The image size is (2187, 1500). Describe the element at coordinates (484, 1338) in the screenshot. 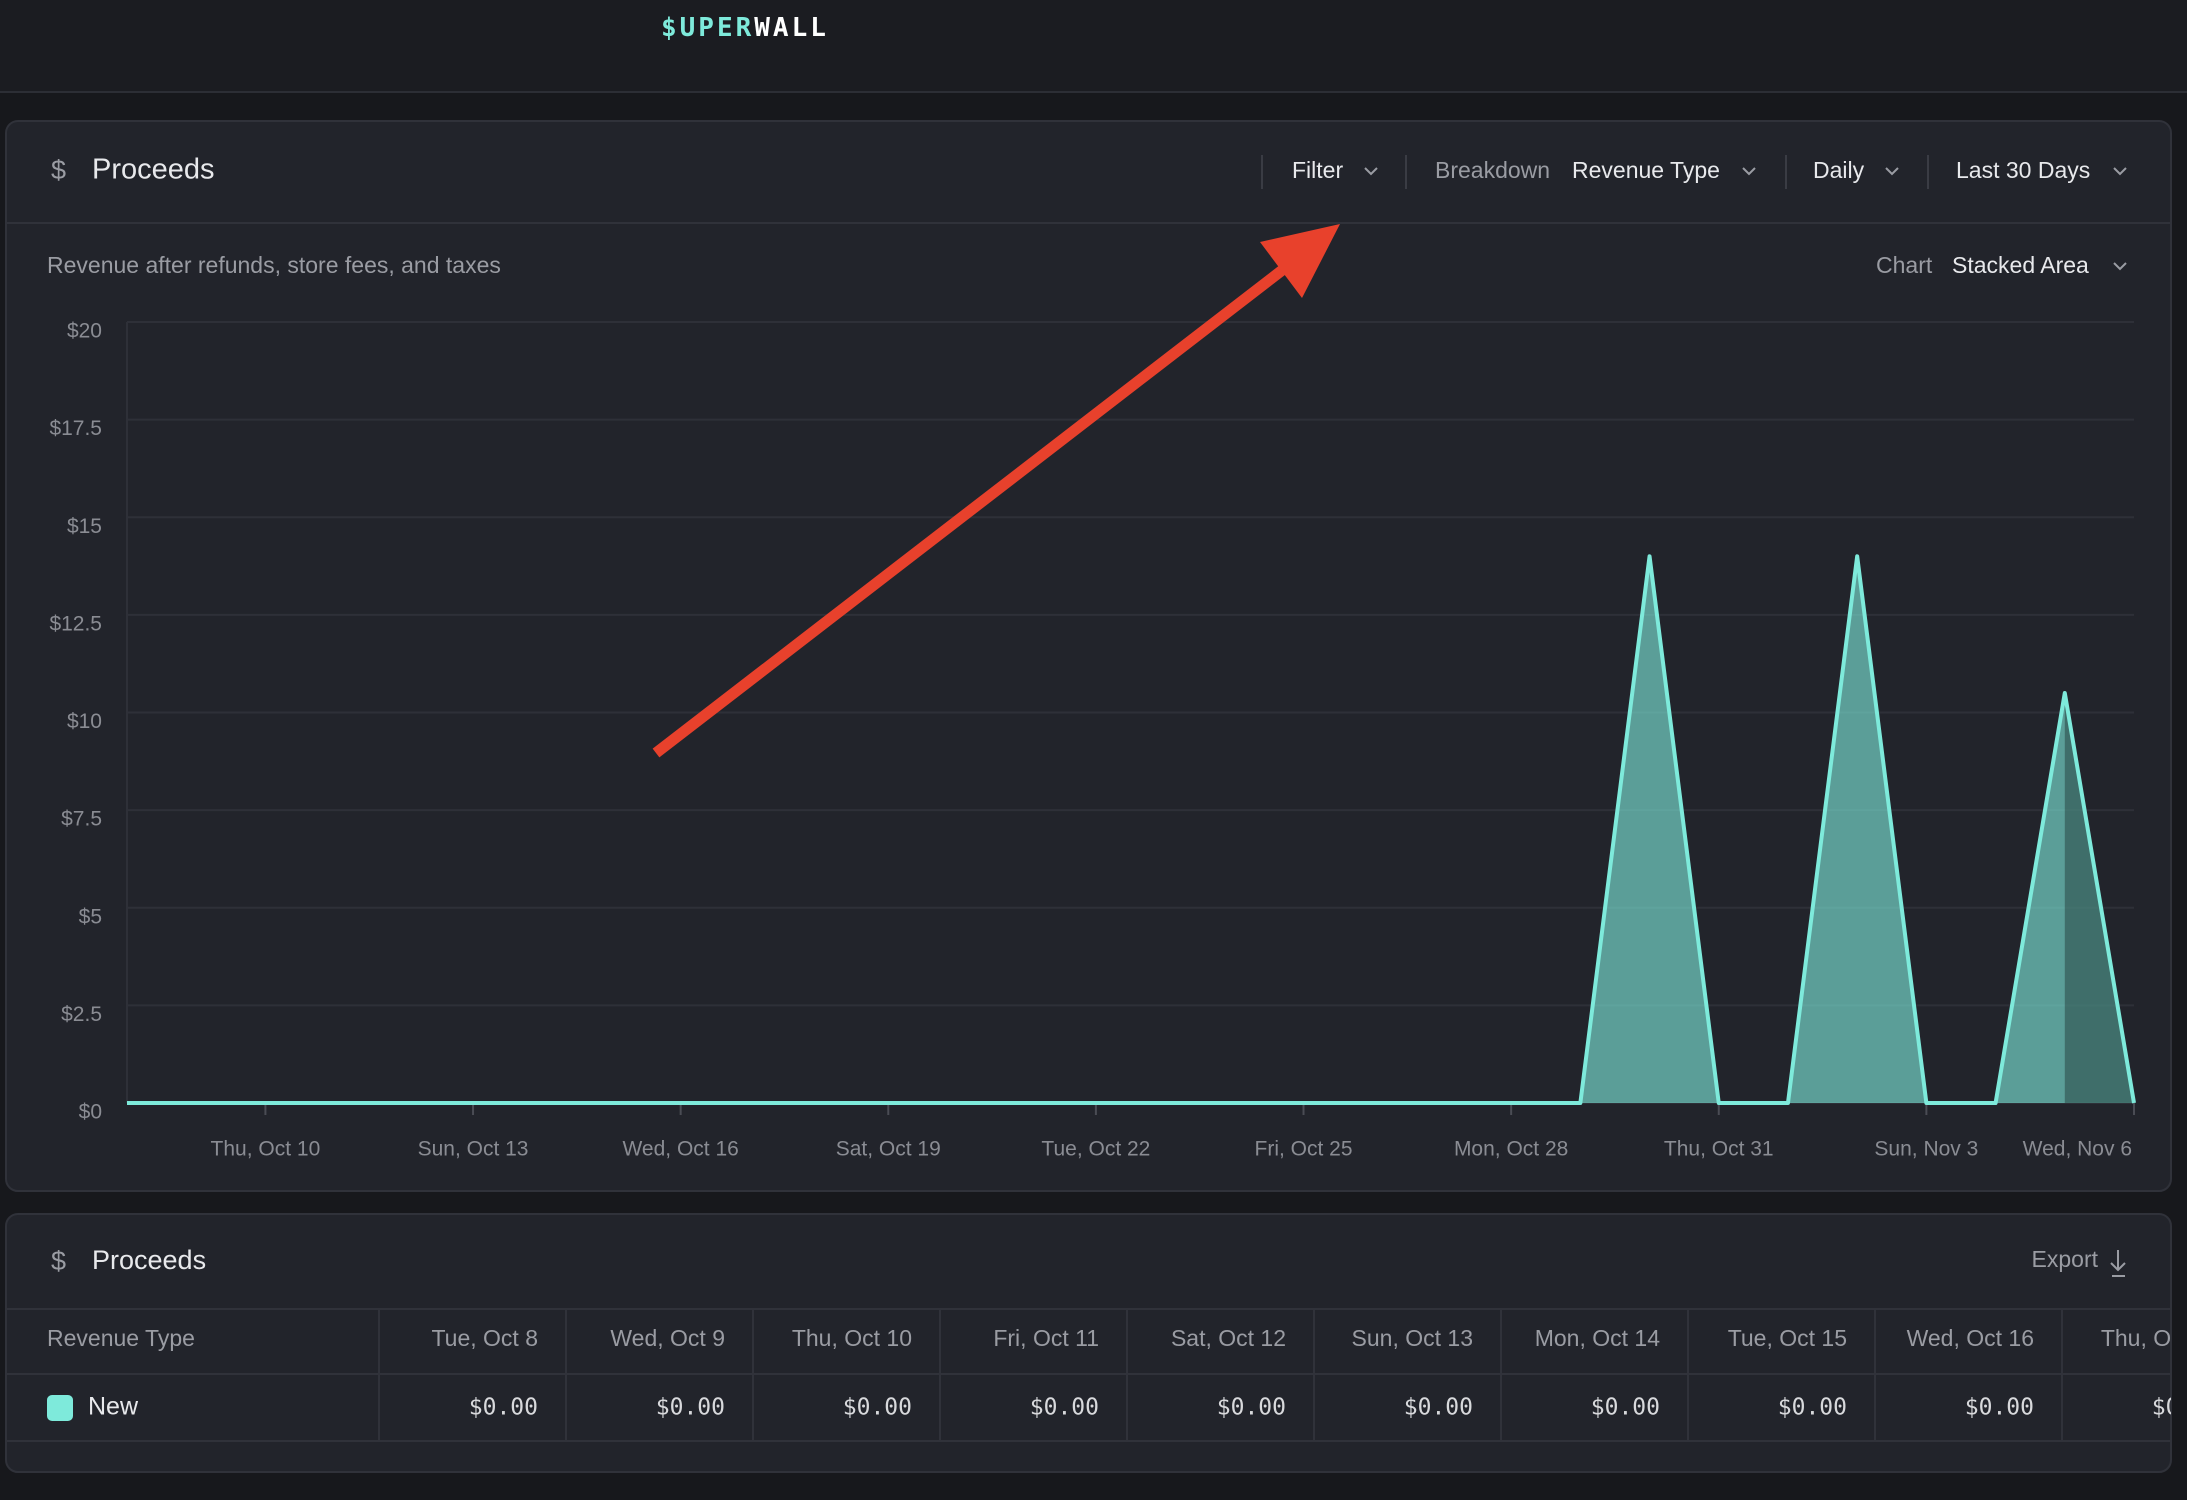

I see `column-header: Tue, Oct 8` at that location.